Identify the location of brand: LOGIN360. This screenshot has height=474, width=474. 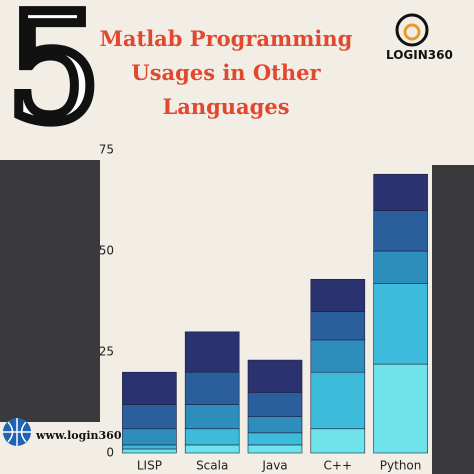
(419, 55).